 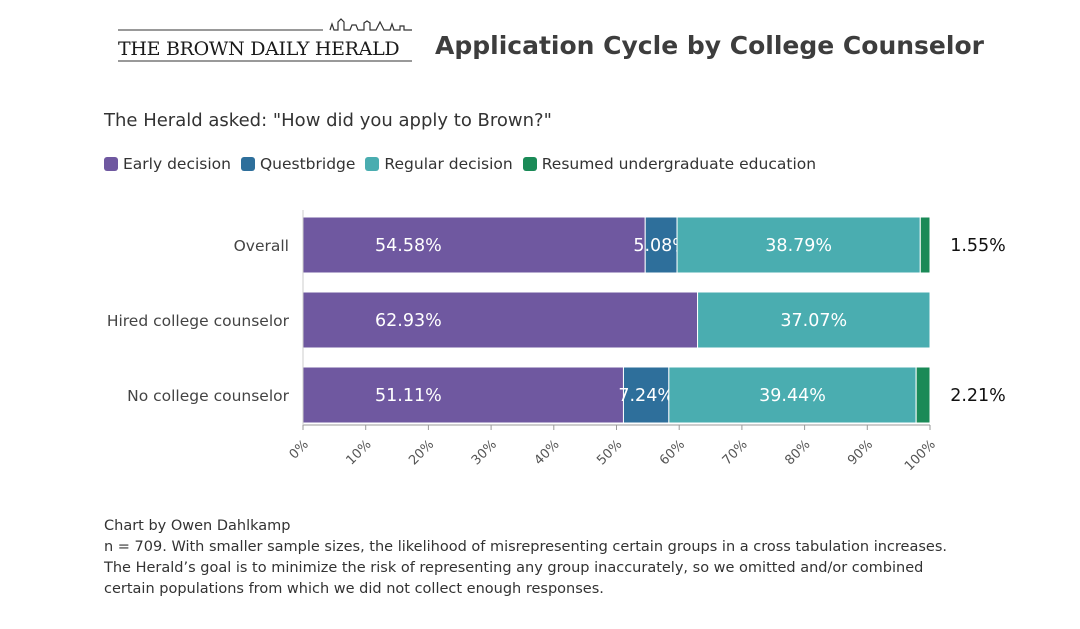 What do you see at coordinates (177, 164) in the screenshot?
I see `legend-label: Early decision` at bounding box center [177, 164].